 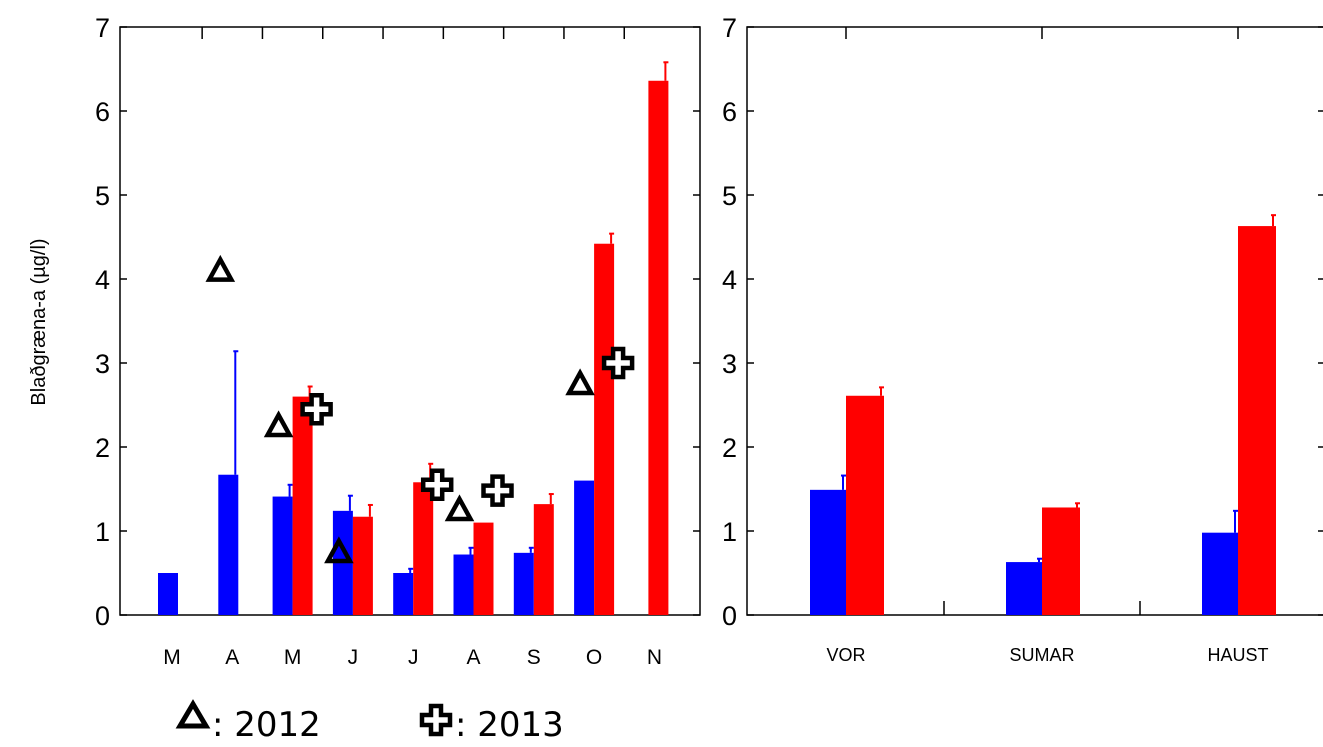 What do you see at coordinates (193, 714) in the screenshot?
I see `triangle-icon` at bounding box center [193, 714].